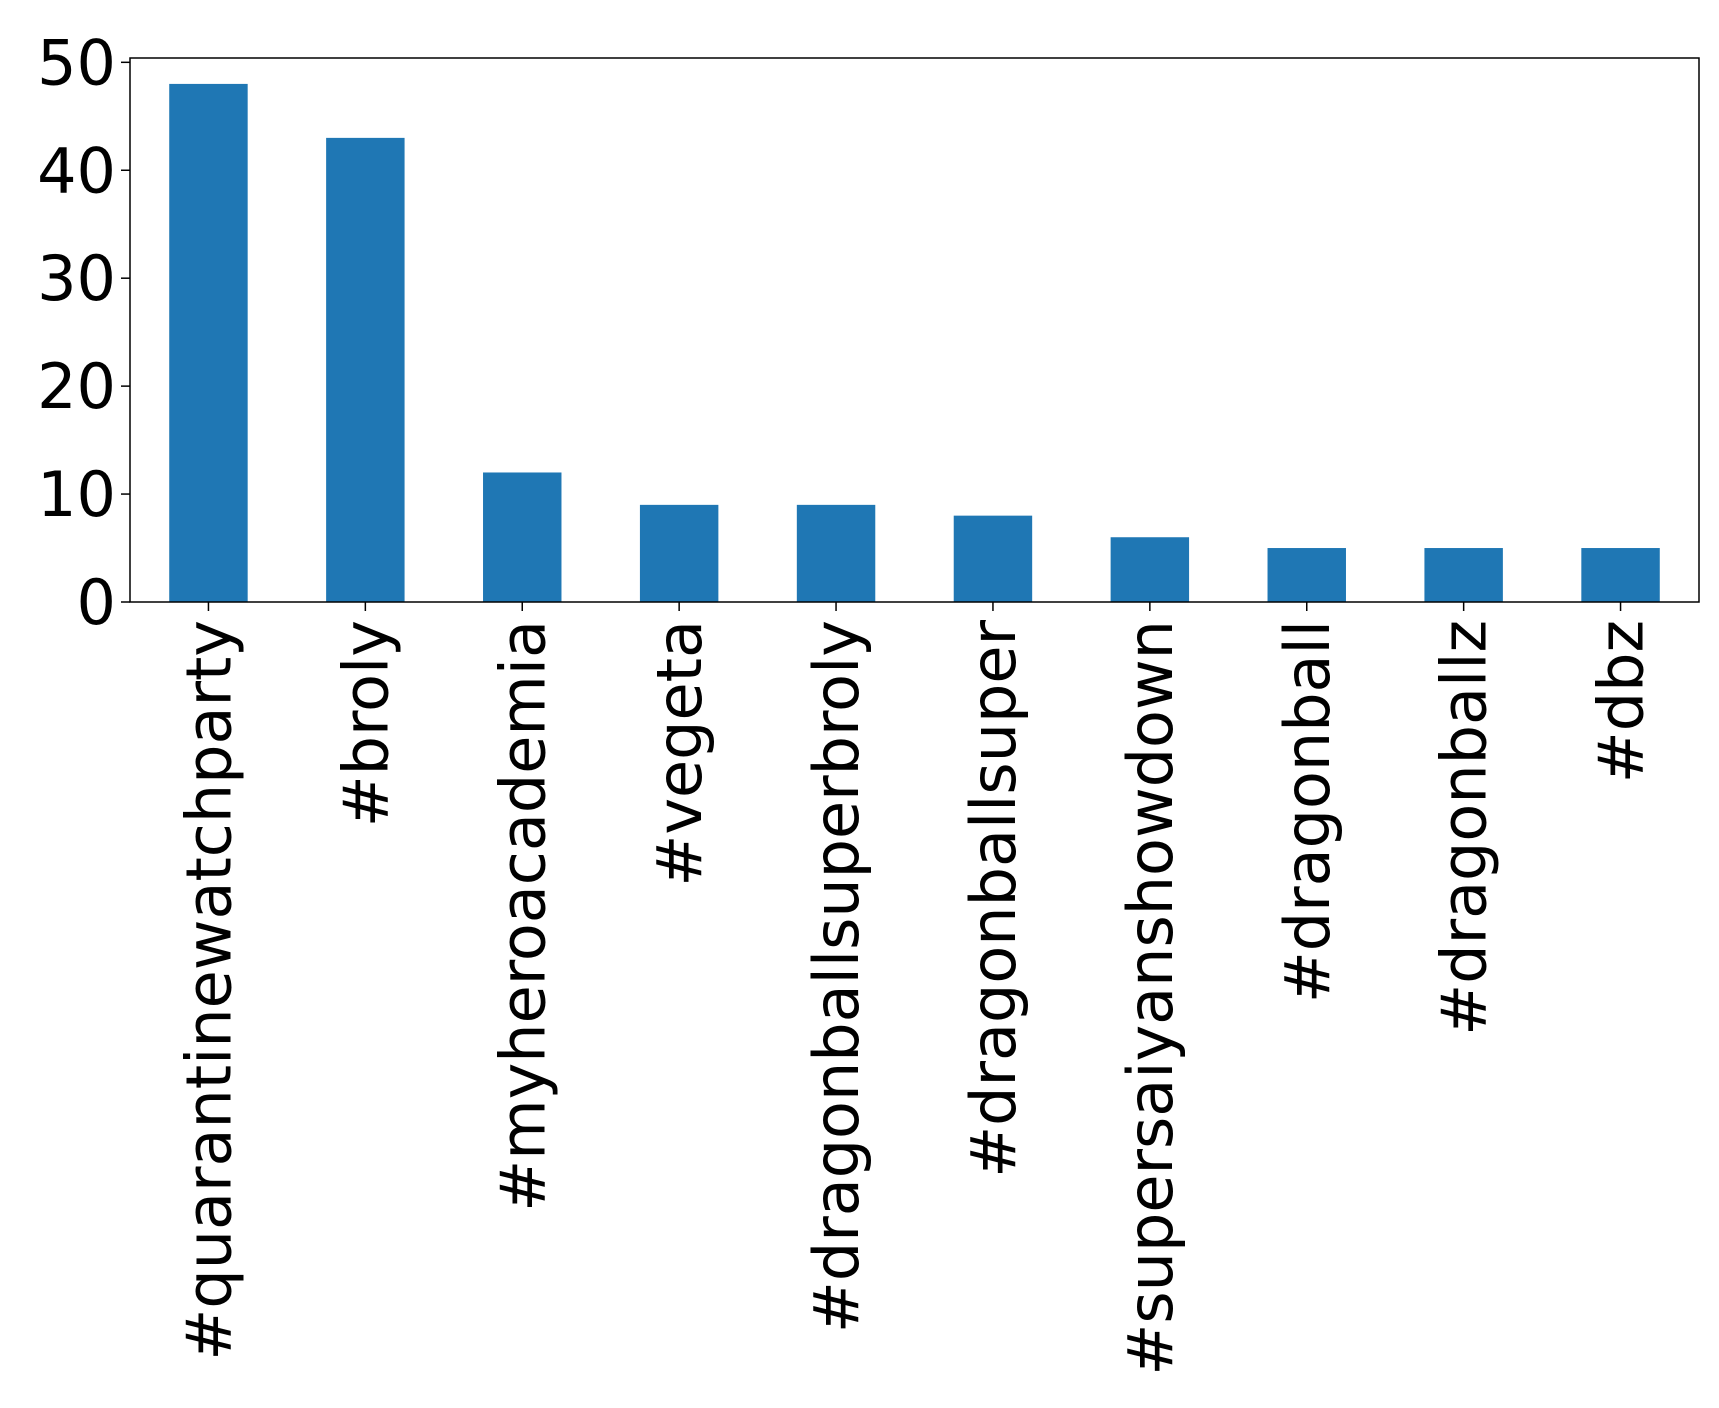 Image resolution: width=1719 pixels, height=1408 pixels. What do you see at coordinates (76, 62) in the screenshot?
I see `y-tick-label: 50` at bounding box center [76, 62].